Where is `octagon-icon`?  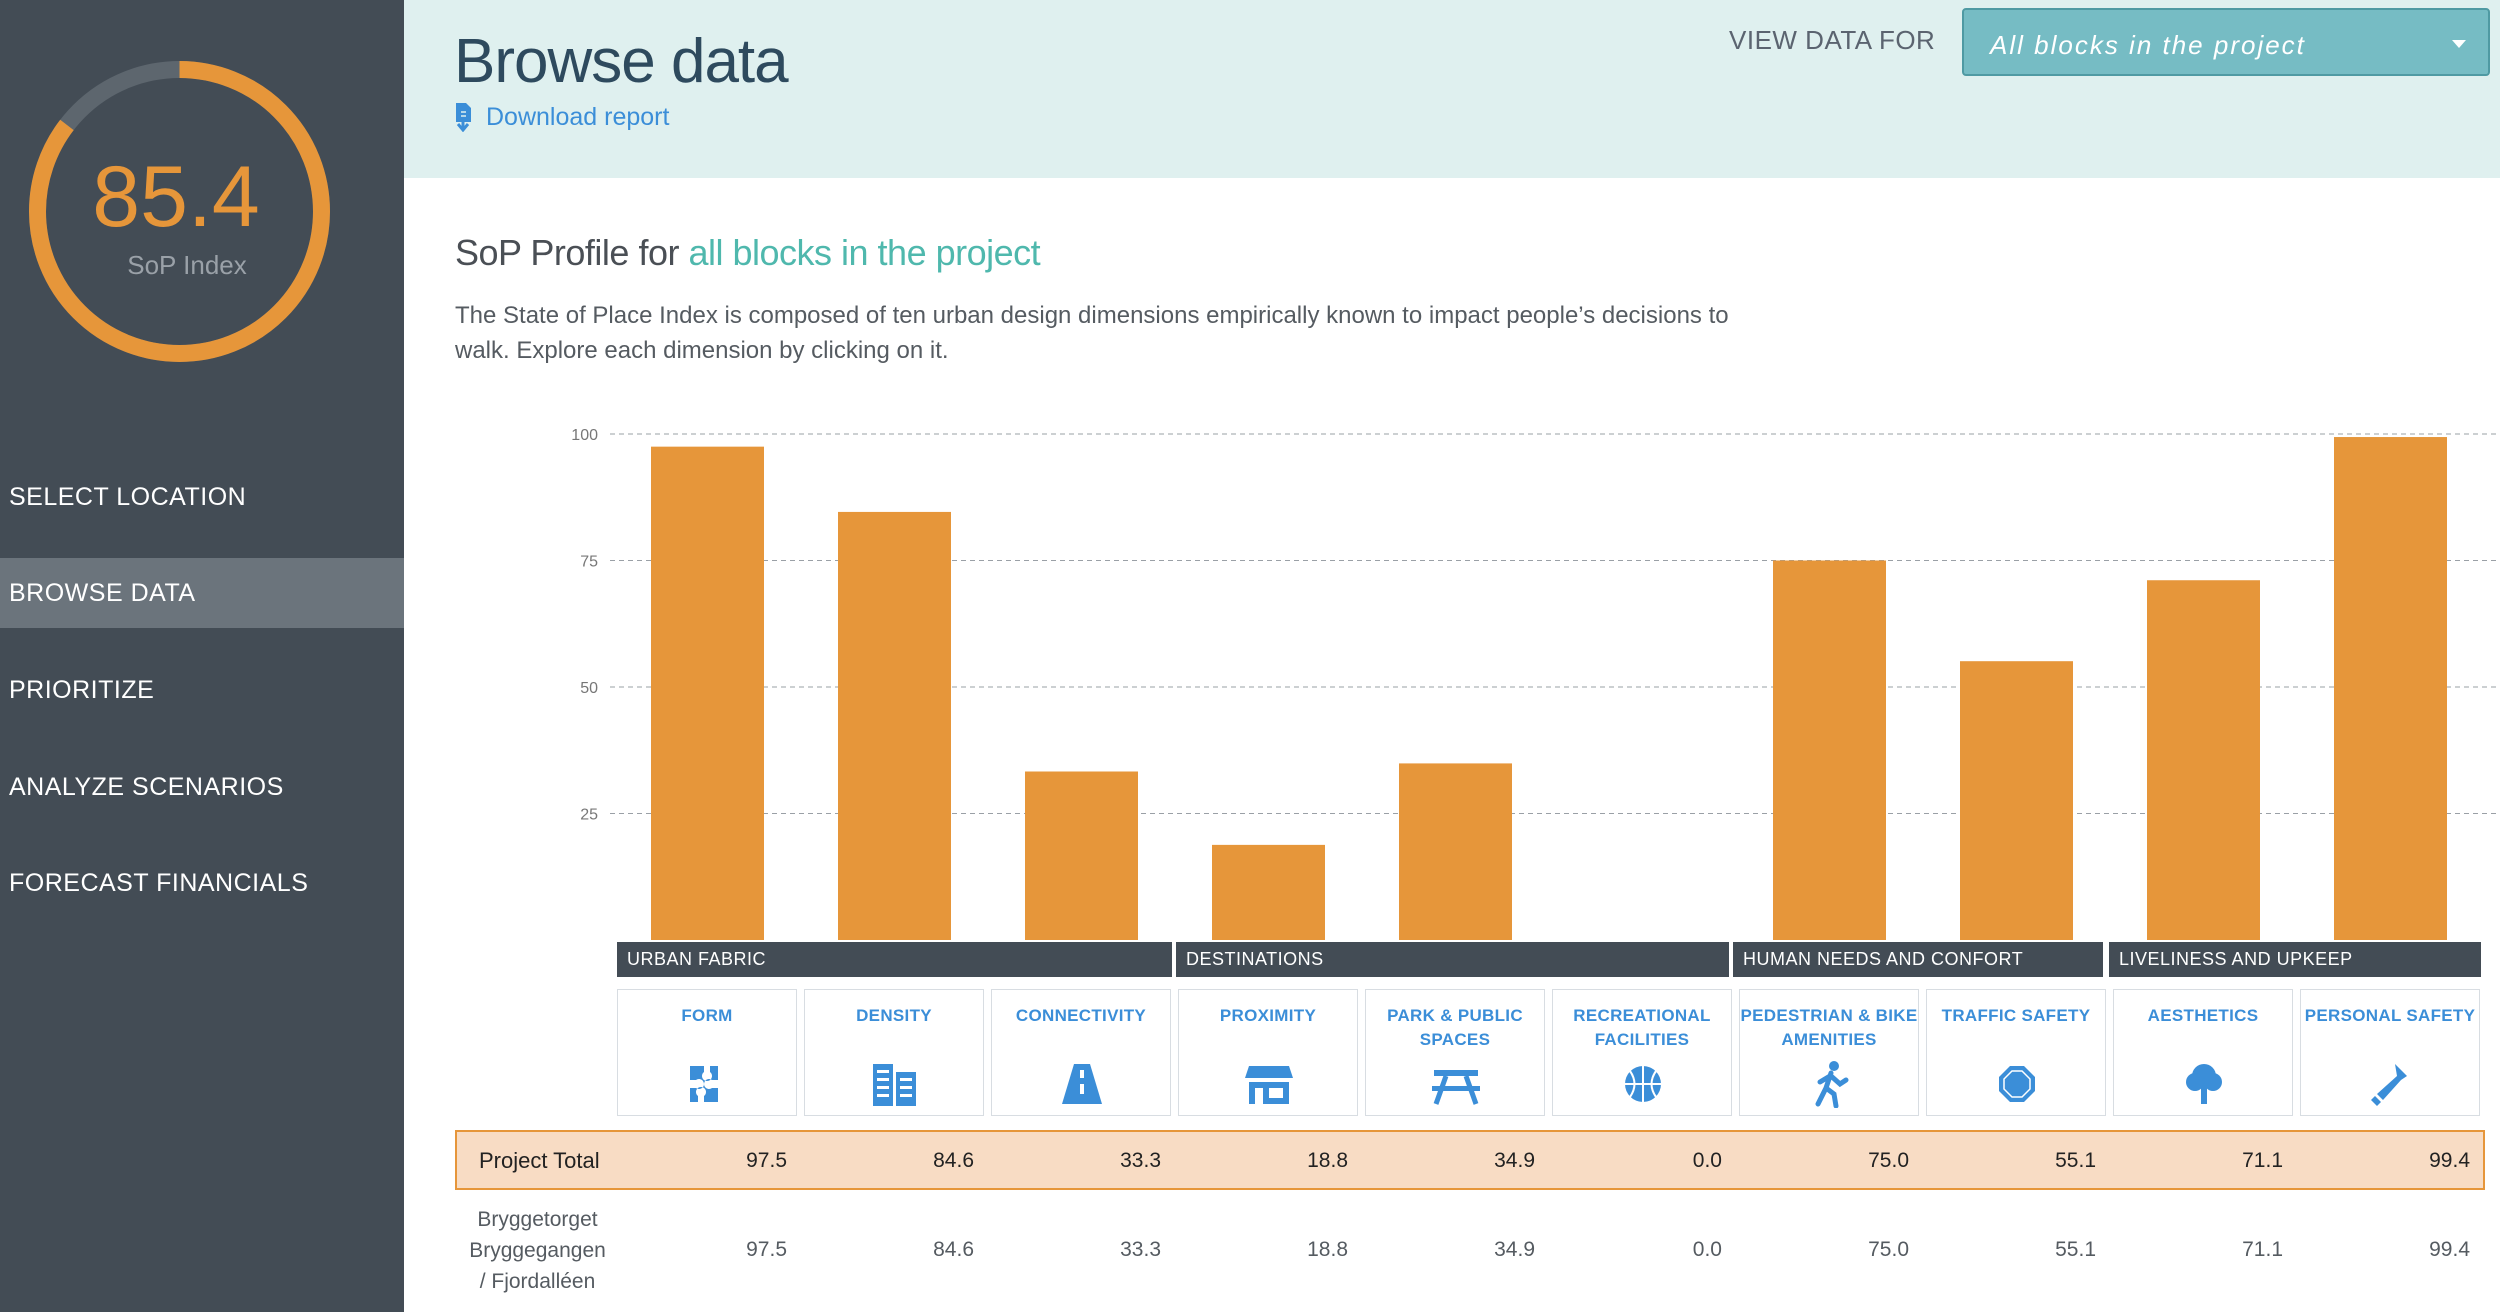 octagon-icon is located at coordinates (2017, 1084).